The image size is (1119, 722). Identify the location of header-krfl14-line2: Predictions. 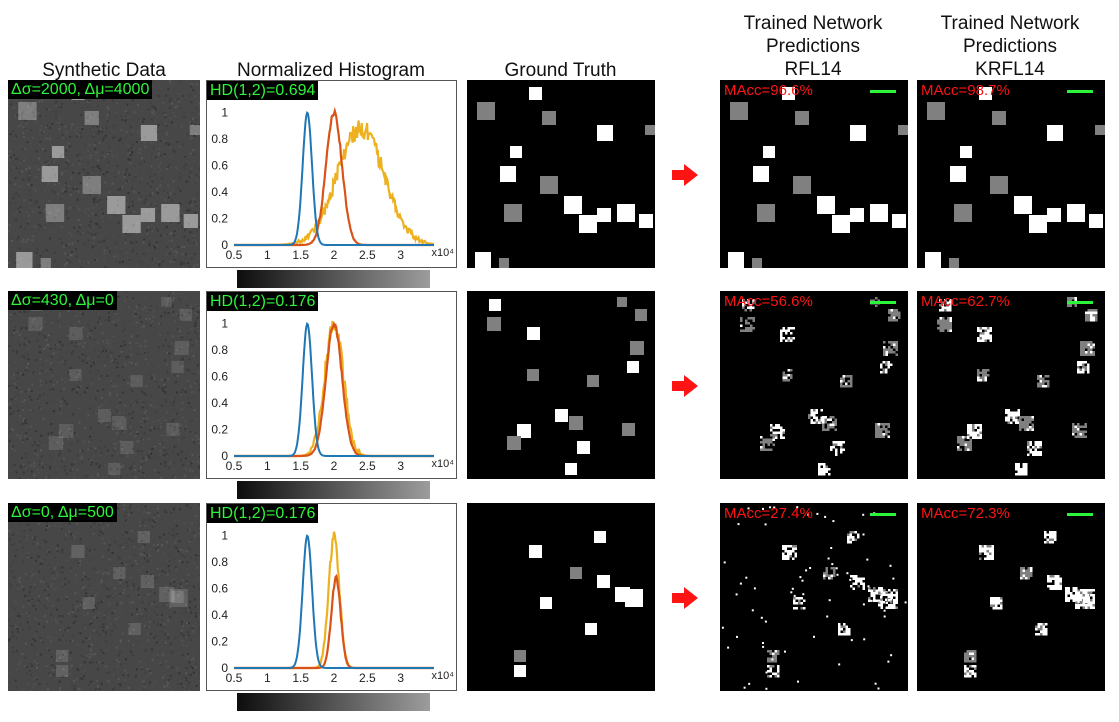
(1010, 46).